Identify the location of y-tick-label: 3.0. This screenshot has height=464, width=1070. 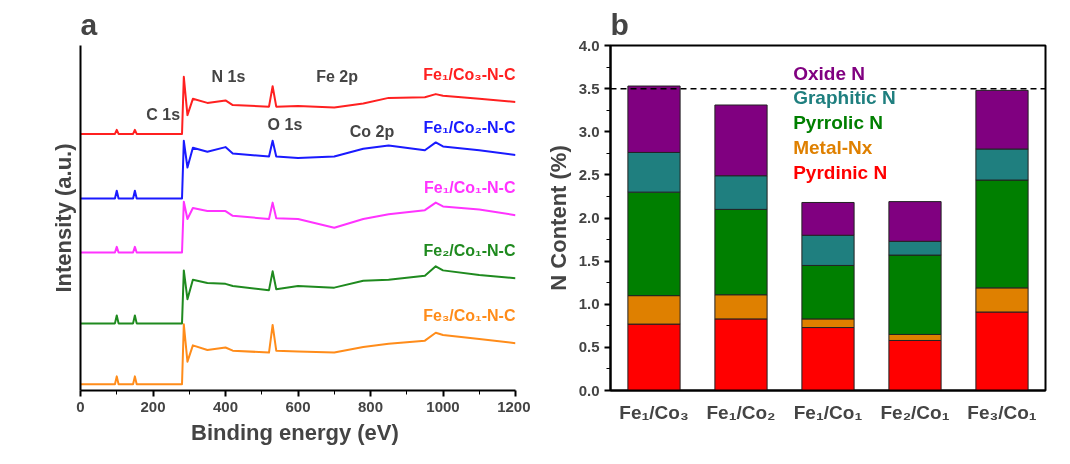
(589, 131).